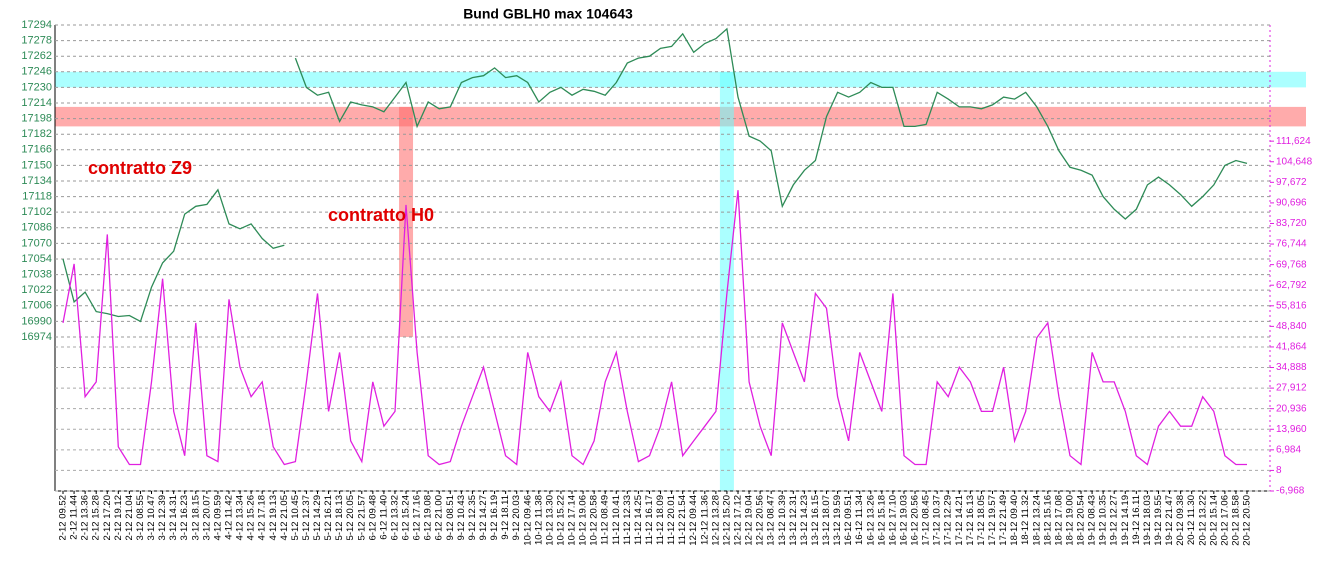  What do you see at coordinates (548, 14) in the screenshot?
I see `chart-title: Bund GBLH0 max 104643` at bounding box center [548, 14].